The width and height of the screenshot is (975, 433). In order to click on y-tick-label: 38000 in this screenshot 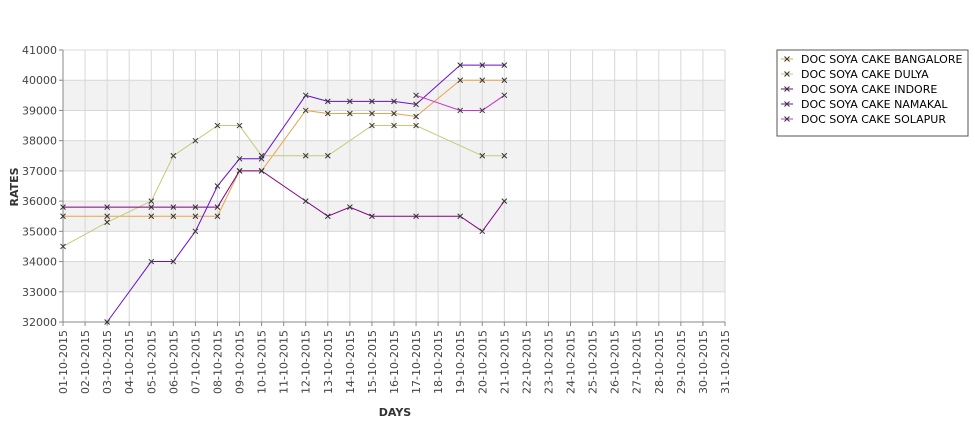, I will do `click(39, 141)`.